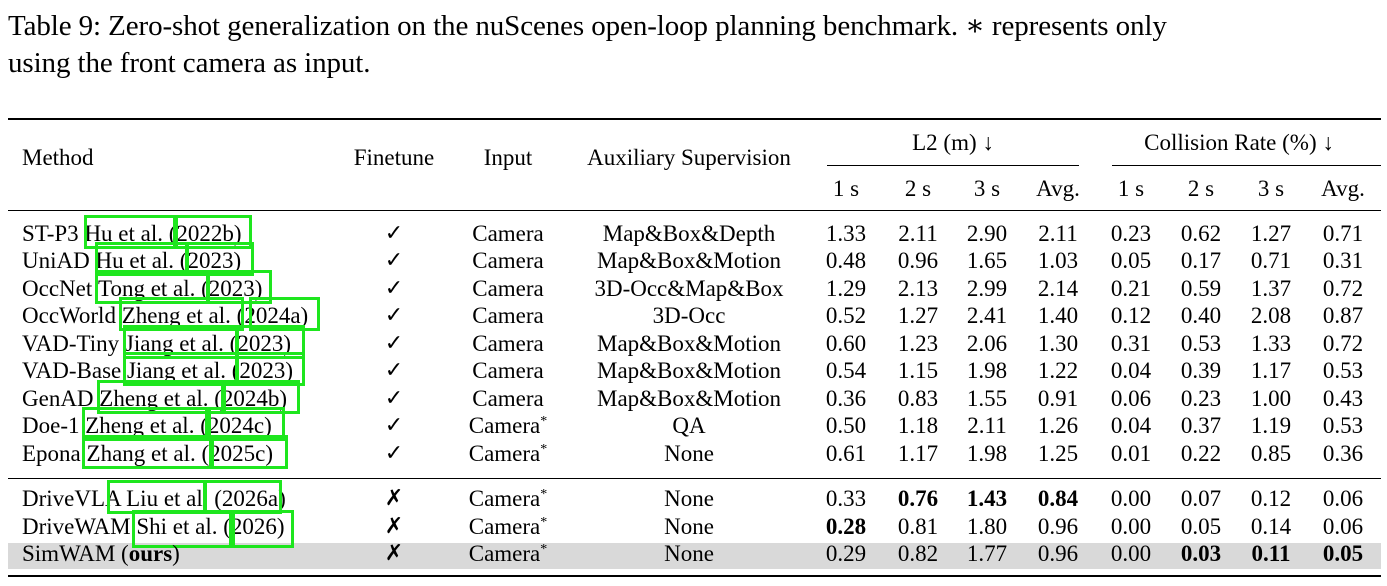 This screenshot has width=1387, height=586. Describe the element at coordinates (1201, 233) in the screenshot. I see `collision-value: 0.62` at that location.